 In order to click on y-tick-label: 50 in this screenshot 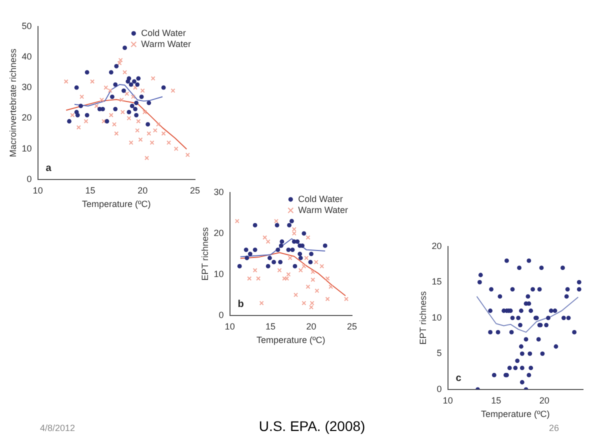, I will do `click(27, 25)`.